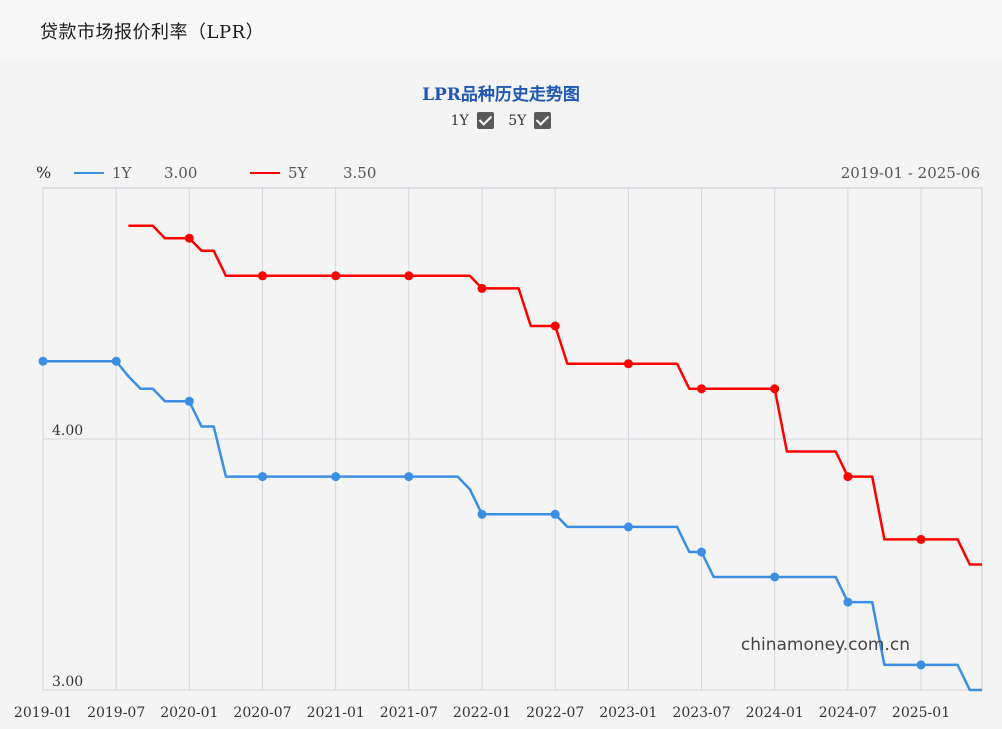 The height and width of the screenshot is (729, 1002). Describe the element at coordinates (921, 713) in the screenshot. I see `x-tick-label: 2025-01` at that location.